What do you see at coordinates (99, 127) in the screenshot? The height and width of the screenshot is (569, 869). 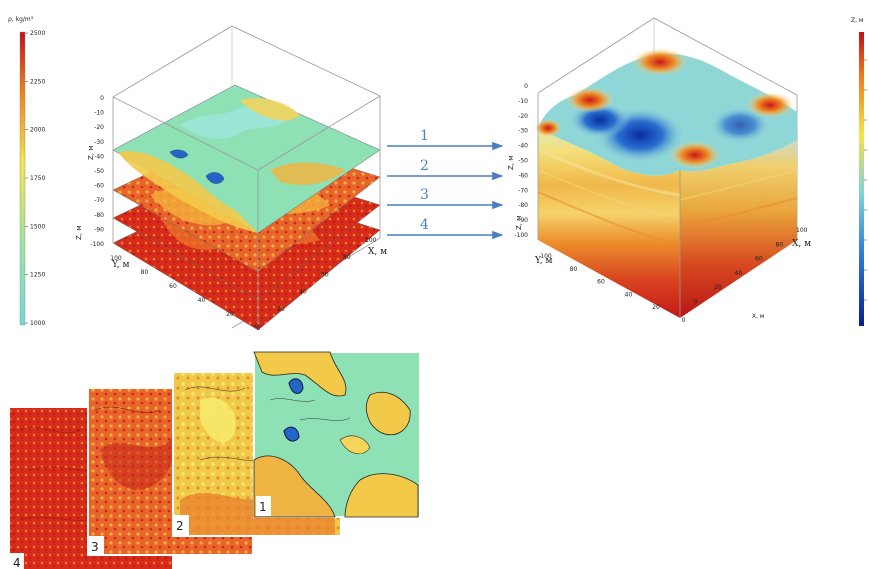 I see `left-cube-z-tick-2: -20` at bounding box center [99, 127].